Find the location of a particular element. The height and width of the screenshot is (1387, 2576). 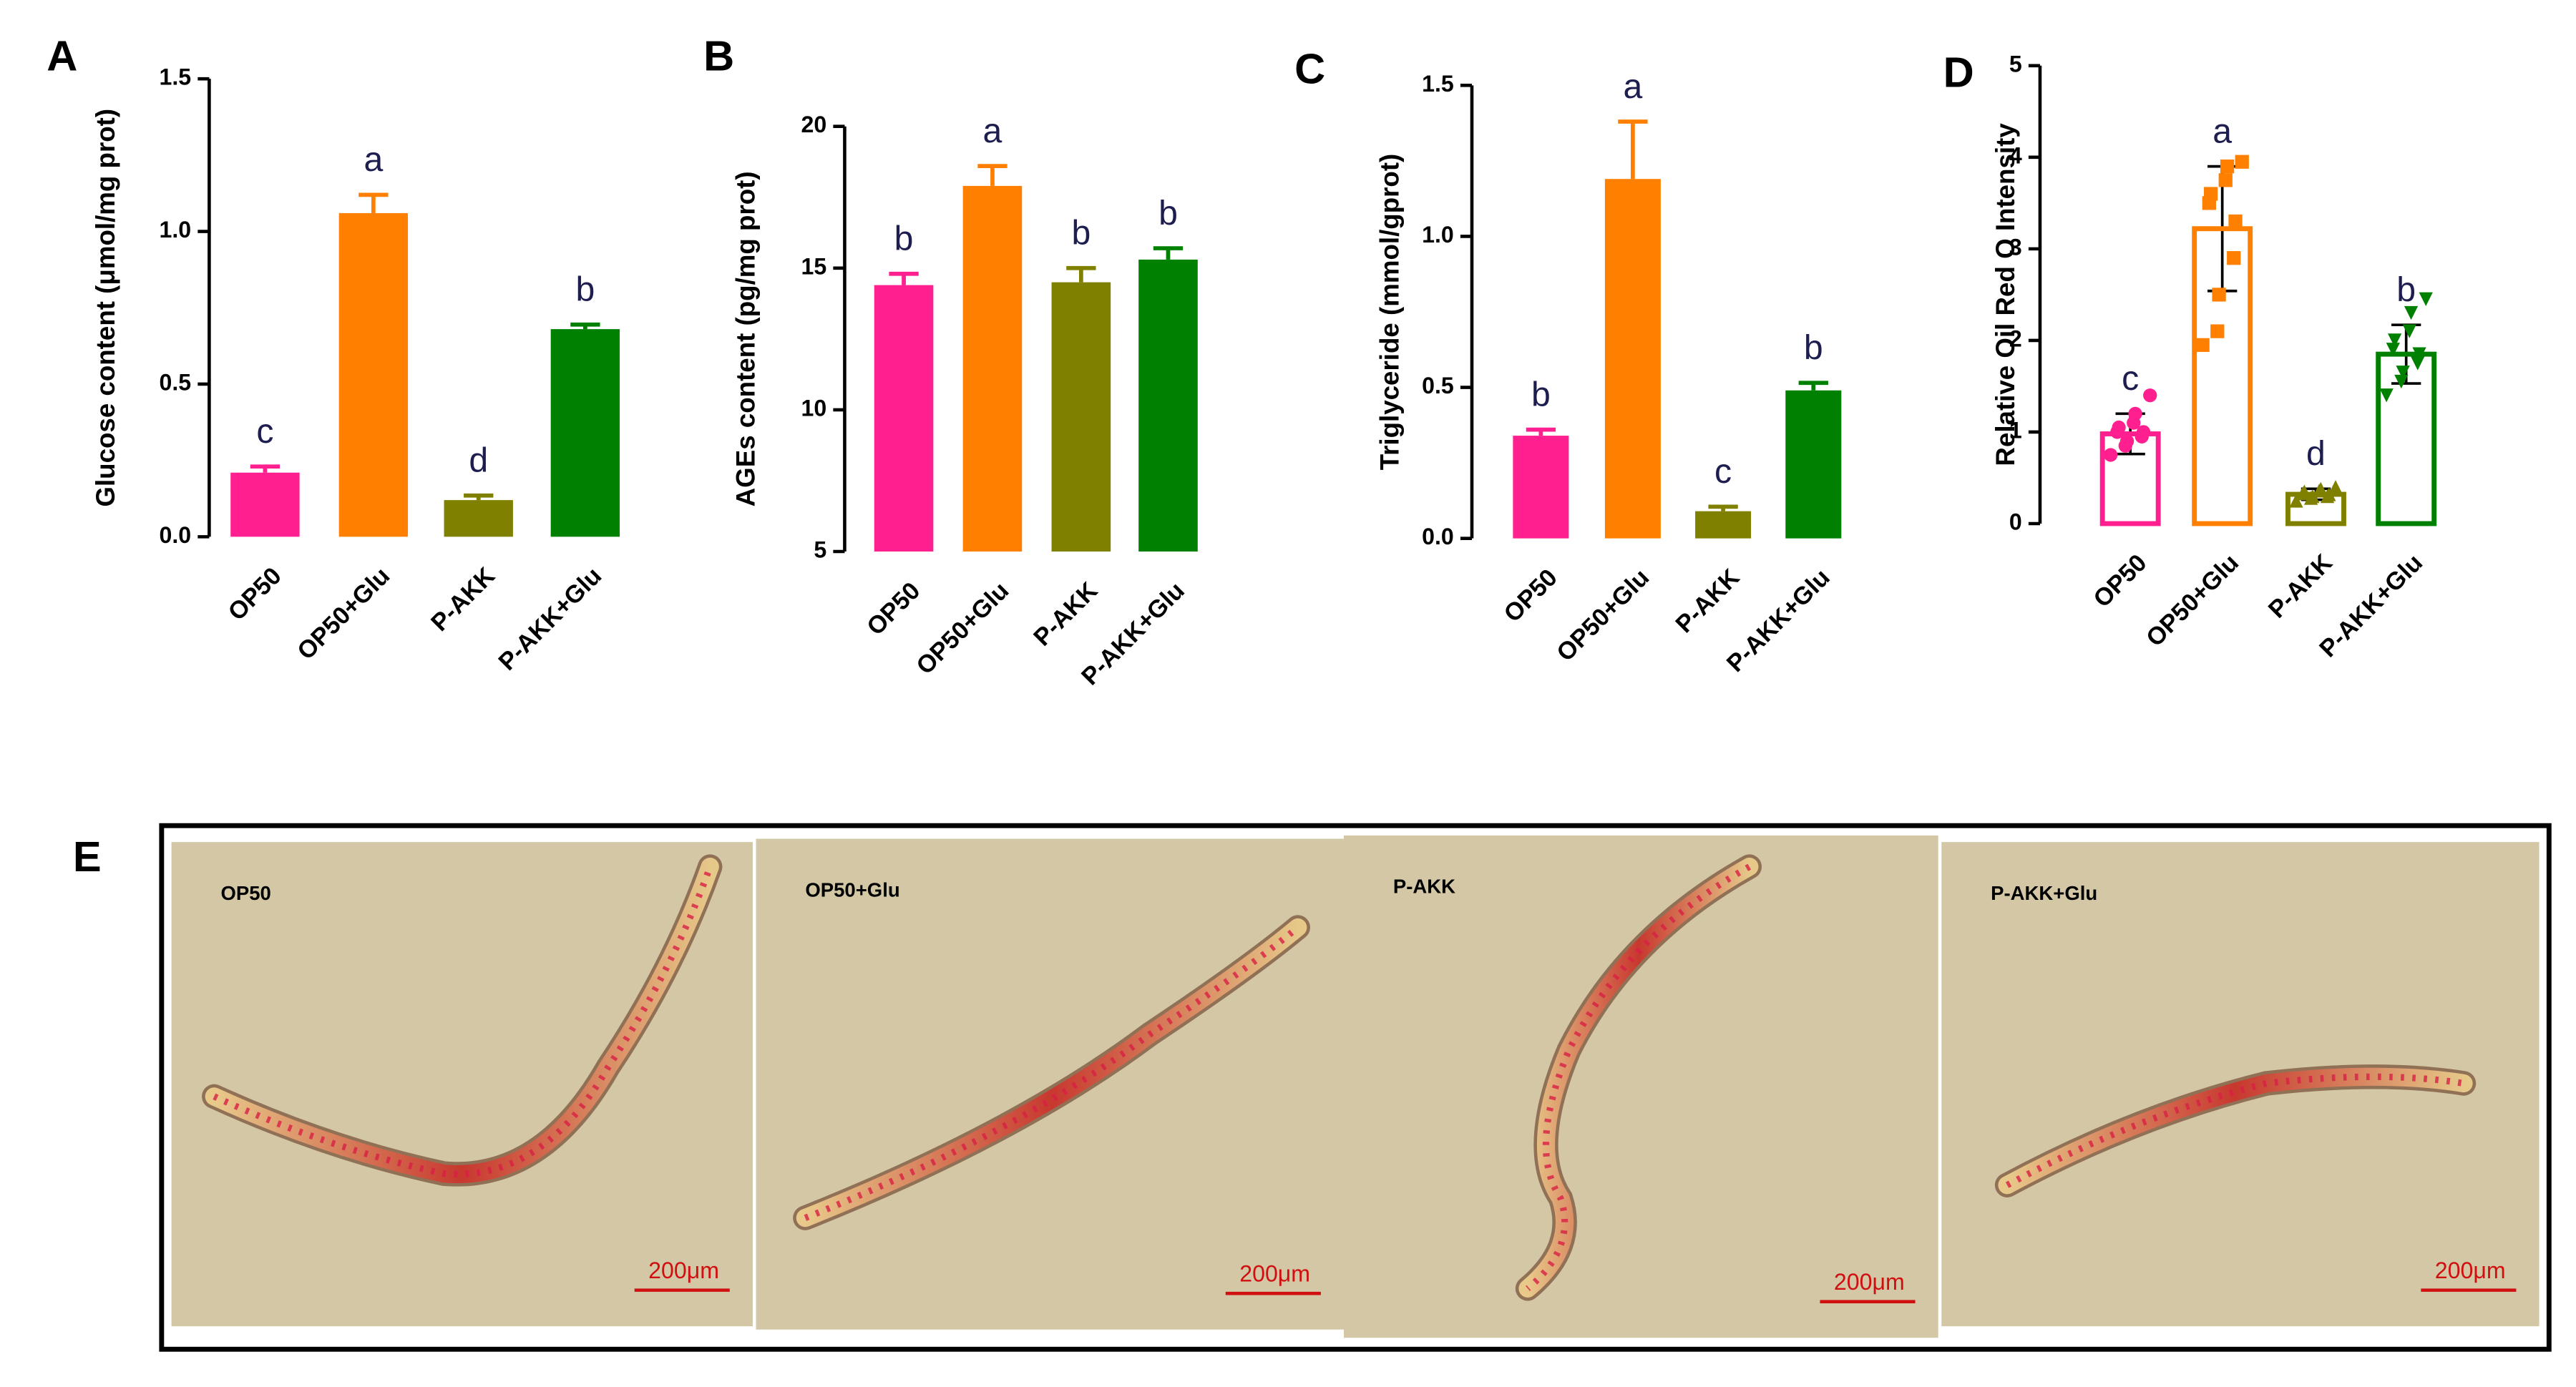

y-tick-label: 4 is located at coordinates (2015, 155).